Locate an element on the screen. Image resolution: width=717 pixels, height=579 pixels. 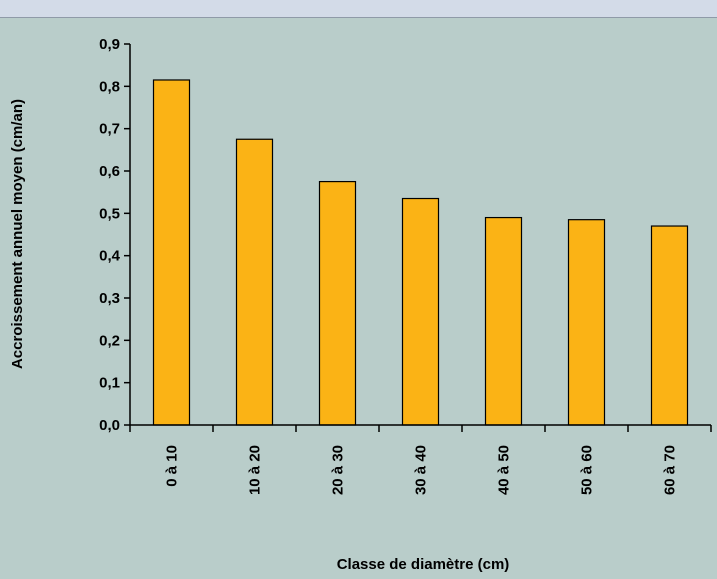
x-tick-label: 40 à 50 is located at coordinates (504, 470).